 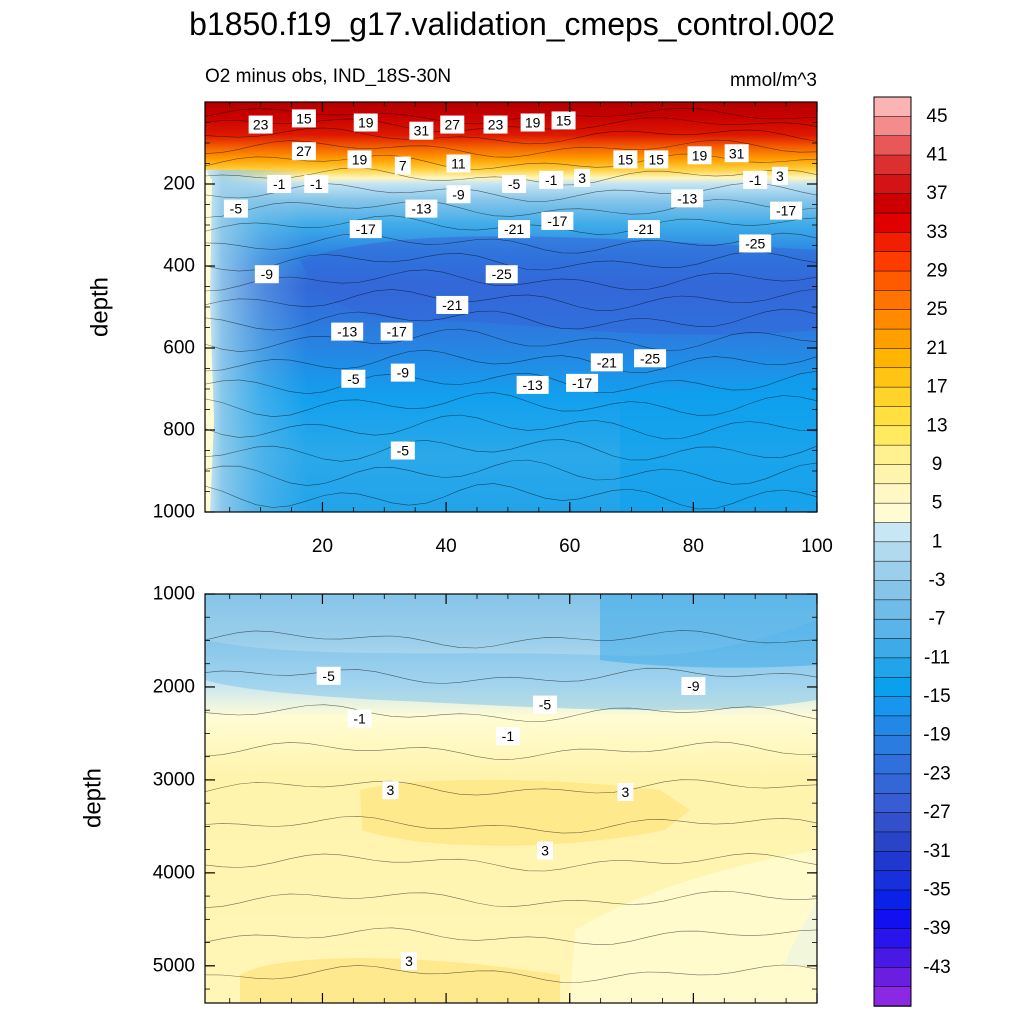 I want to click on x-tick-label: 40, so click(x=446, y=546).